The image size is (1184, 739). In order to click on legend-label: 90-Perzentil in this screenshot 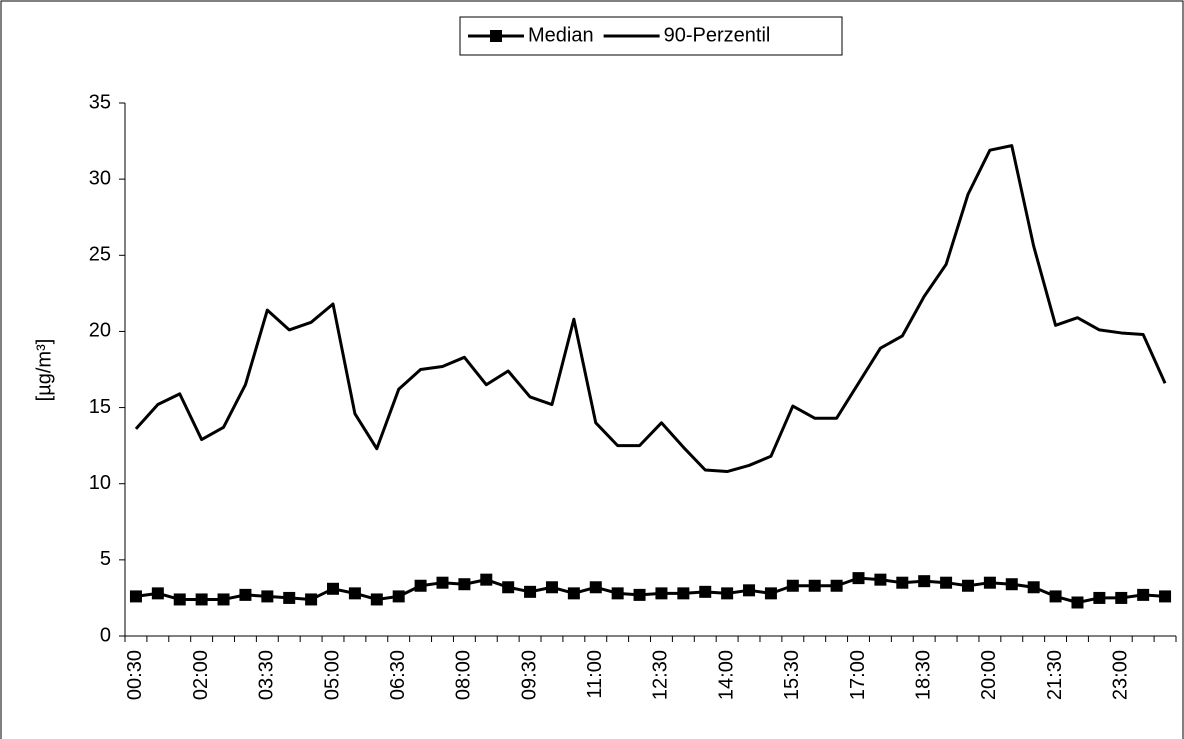, I will do `click(717, 35)`.